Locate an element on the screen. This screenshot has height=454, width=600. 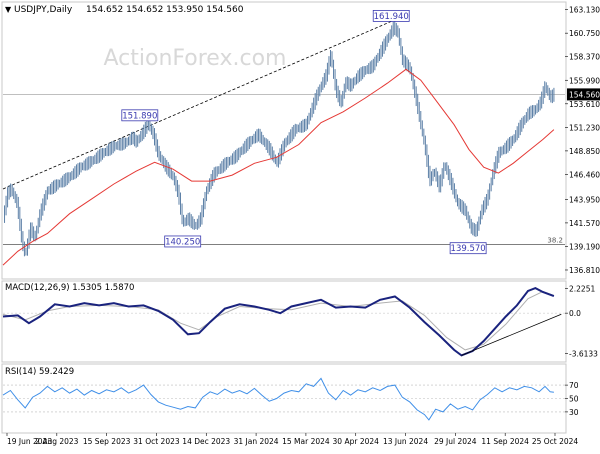
watermark: ActionForex.com is located at coordinates (195, 58).